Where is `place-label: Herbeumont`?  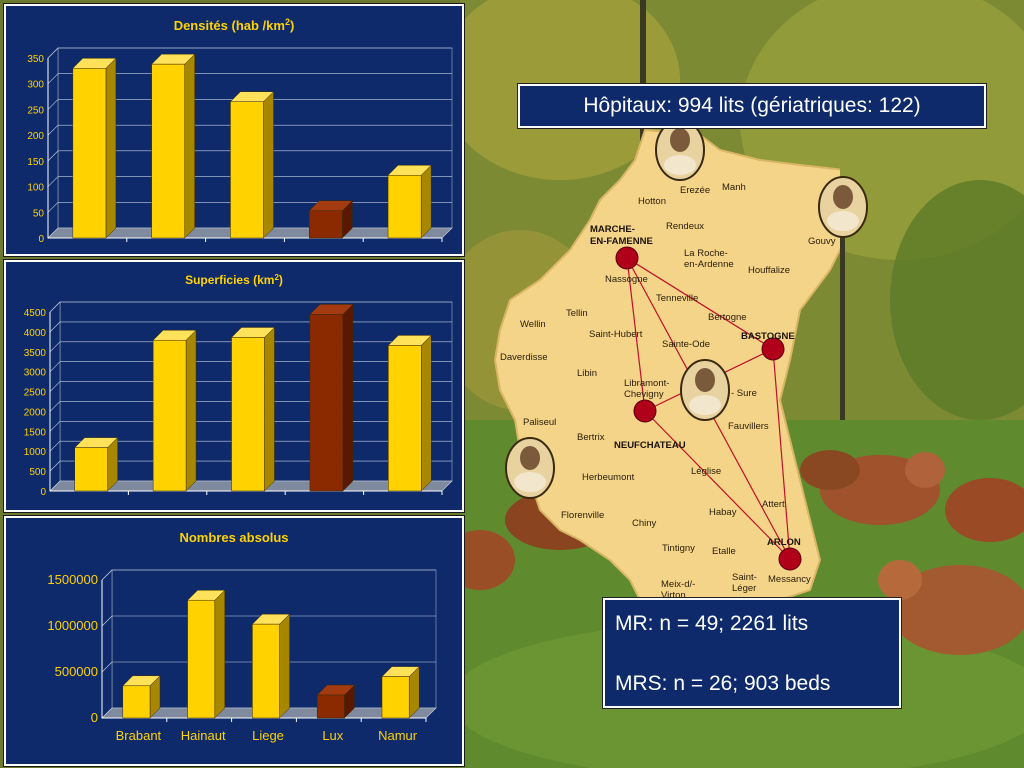 place-label: Herbeumont is located at coordinates (608, 477).